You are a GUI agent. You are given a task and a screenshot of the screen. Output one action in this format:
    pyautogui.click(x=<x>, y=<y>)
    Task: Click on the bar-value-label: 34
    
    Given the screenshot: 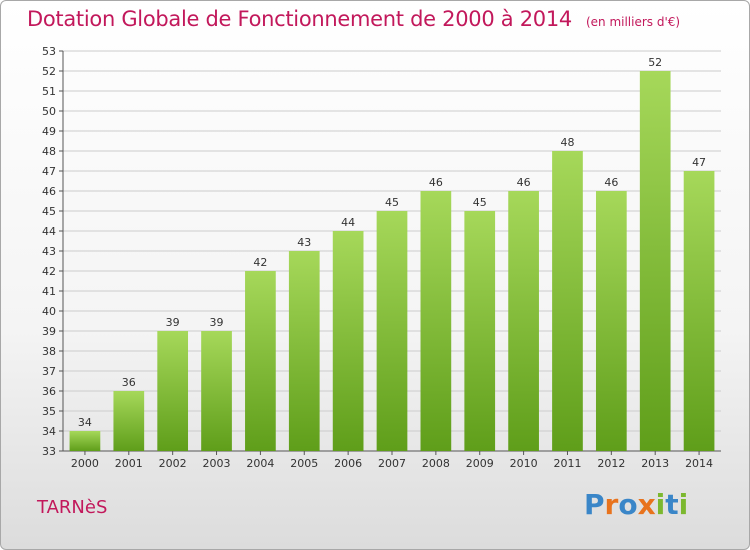 What is the action you would take?
    pyautogui.click(x=85, y=422)
    